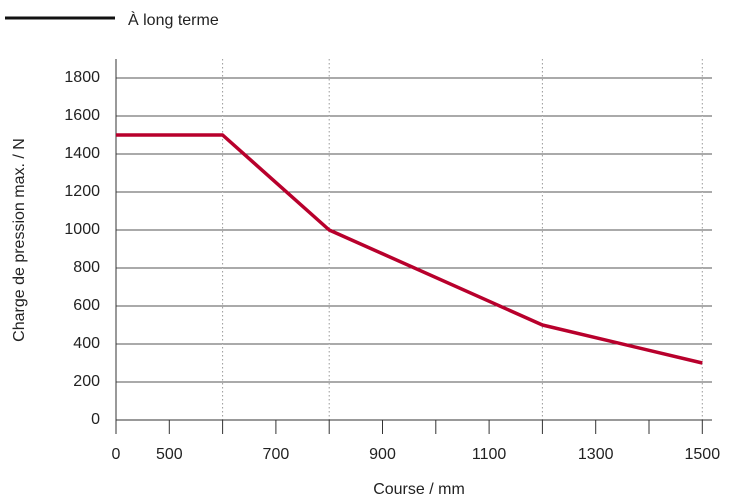 Image resolution: width=730 pixels, height=499 pixels. What do you see at coordinates (82, 191) in the screenshot?
I see `y-tick-label: 1200` at bounding box center [82, 191].